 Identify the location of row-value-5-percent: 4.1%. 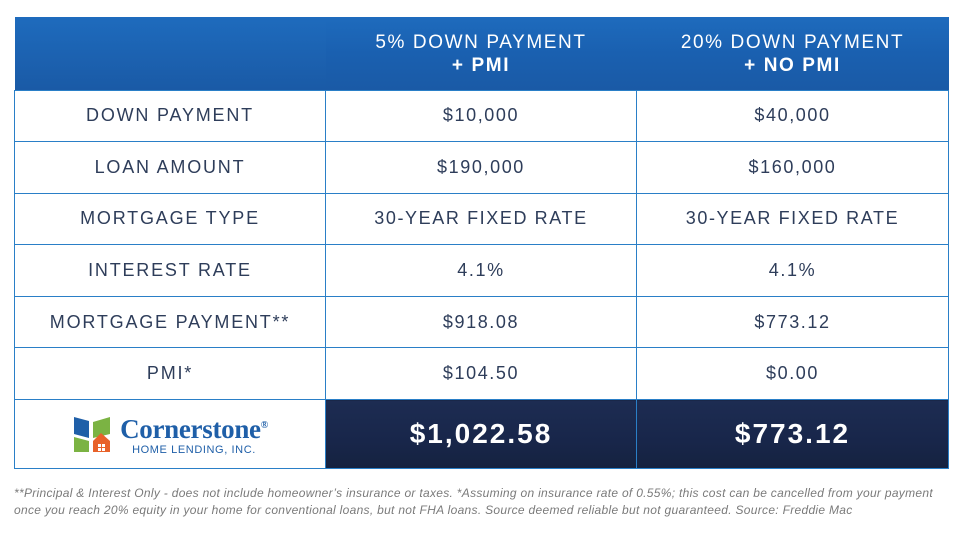
(481, 270).